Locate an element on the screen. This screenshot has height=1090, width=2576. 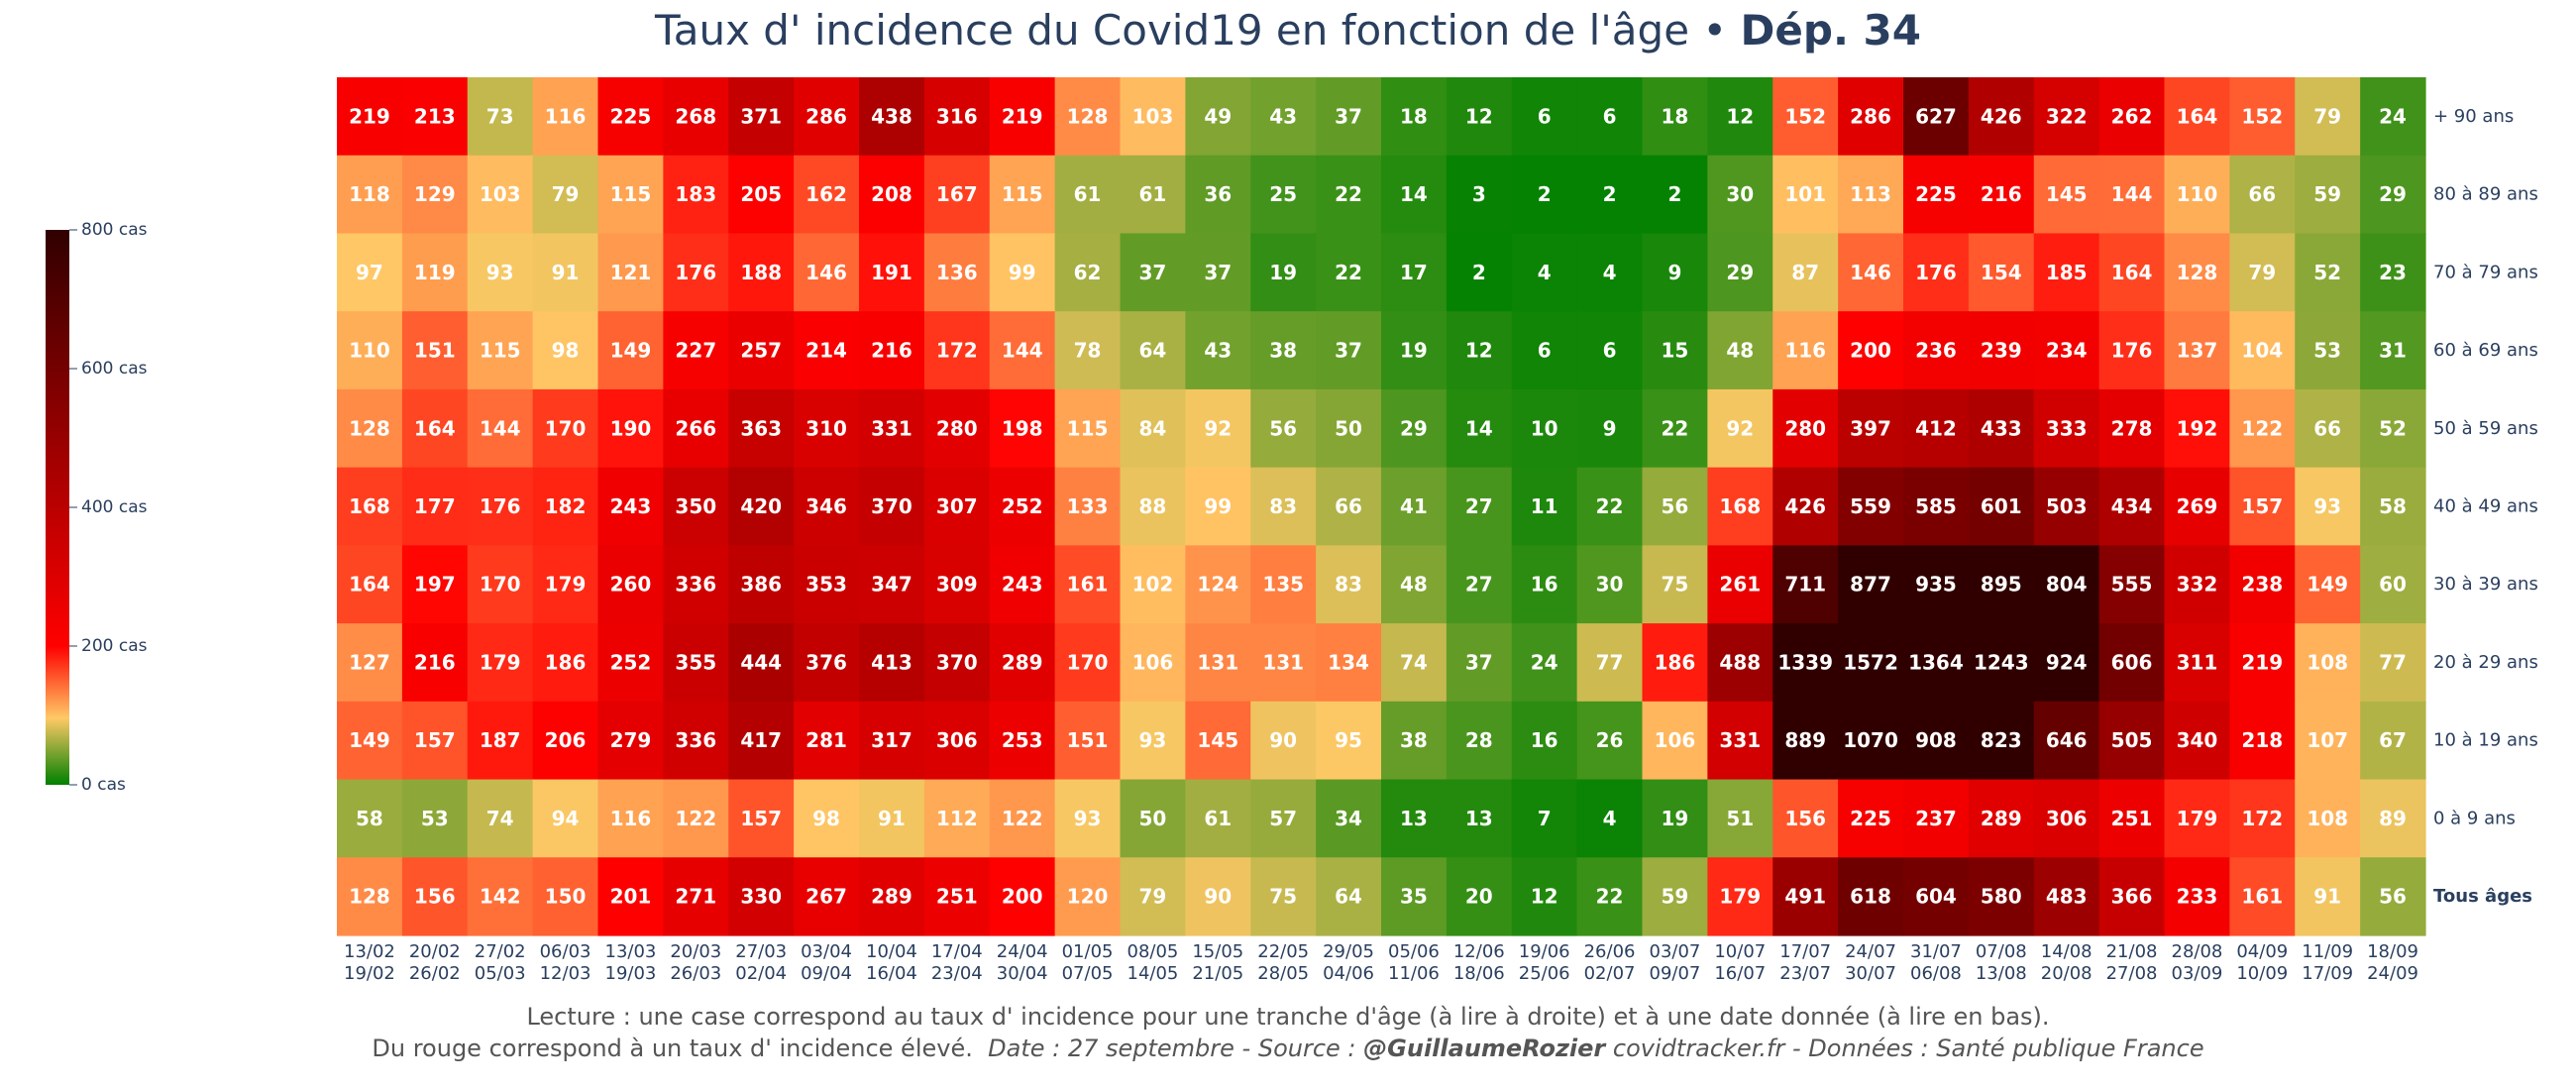
column-label-start: 19/06 is located at coordinates (1544, 951).